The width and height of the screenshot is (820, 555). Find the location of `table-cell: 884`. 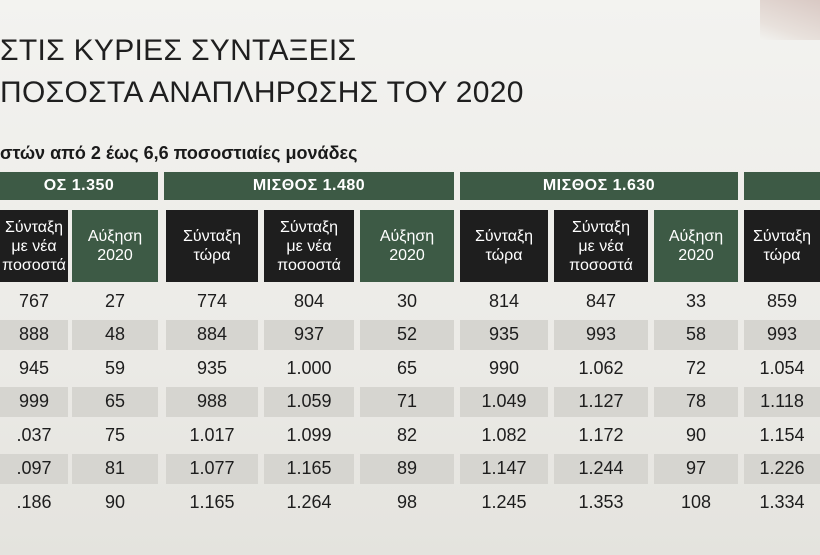

table-cell: 884 is located at coordinates (212, 334).